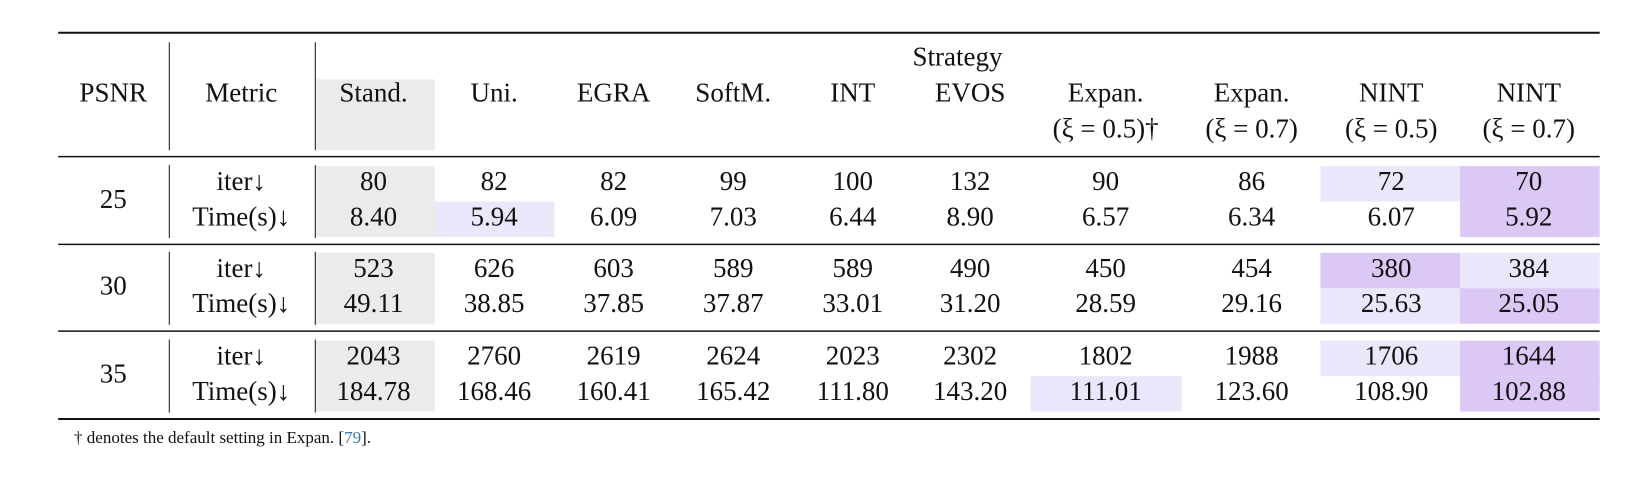  Describe the element at coordinates (352, 437) in the screenshot. I see `footnote-ref: 79` at that location.